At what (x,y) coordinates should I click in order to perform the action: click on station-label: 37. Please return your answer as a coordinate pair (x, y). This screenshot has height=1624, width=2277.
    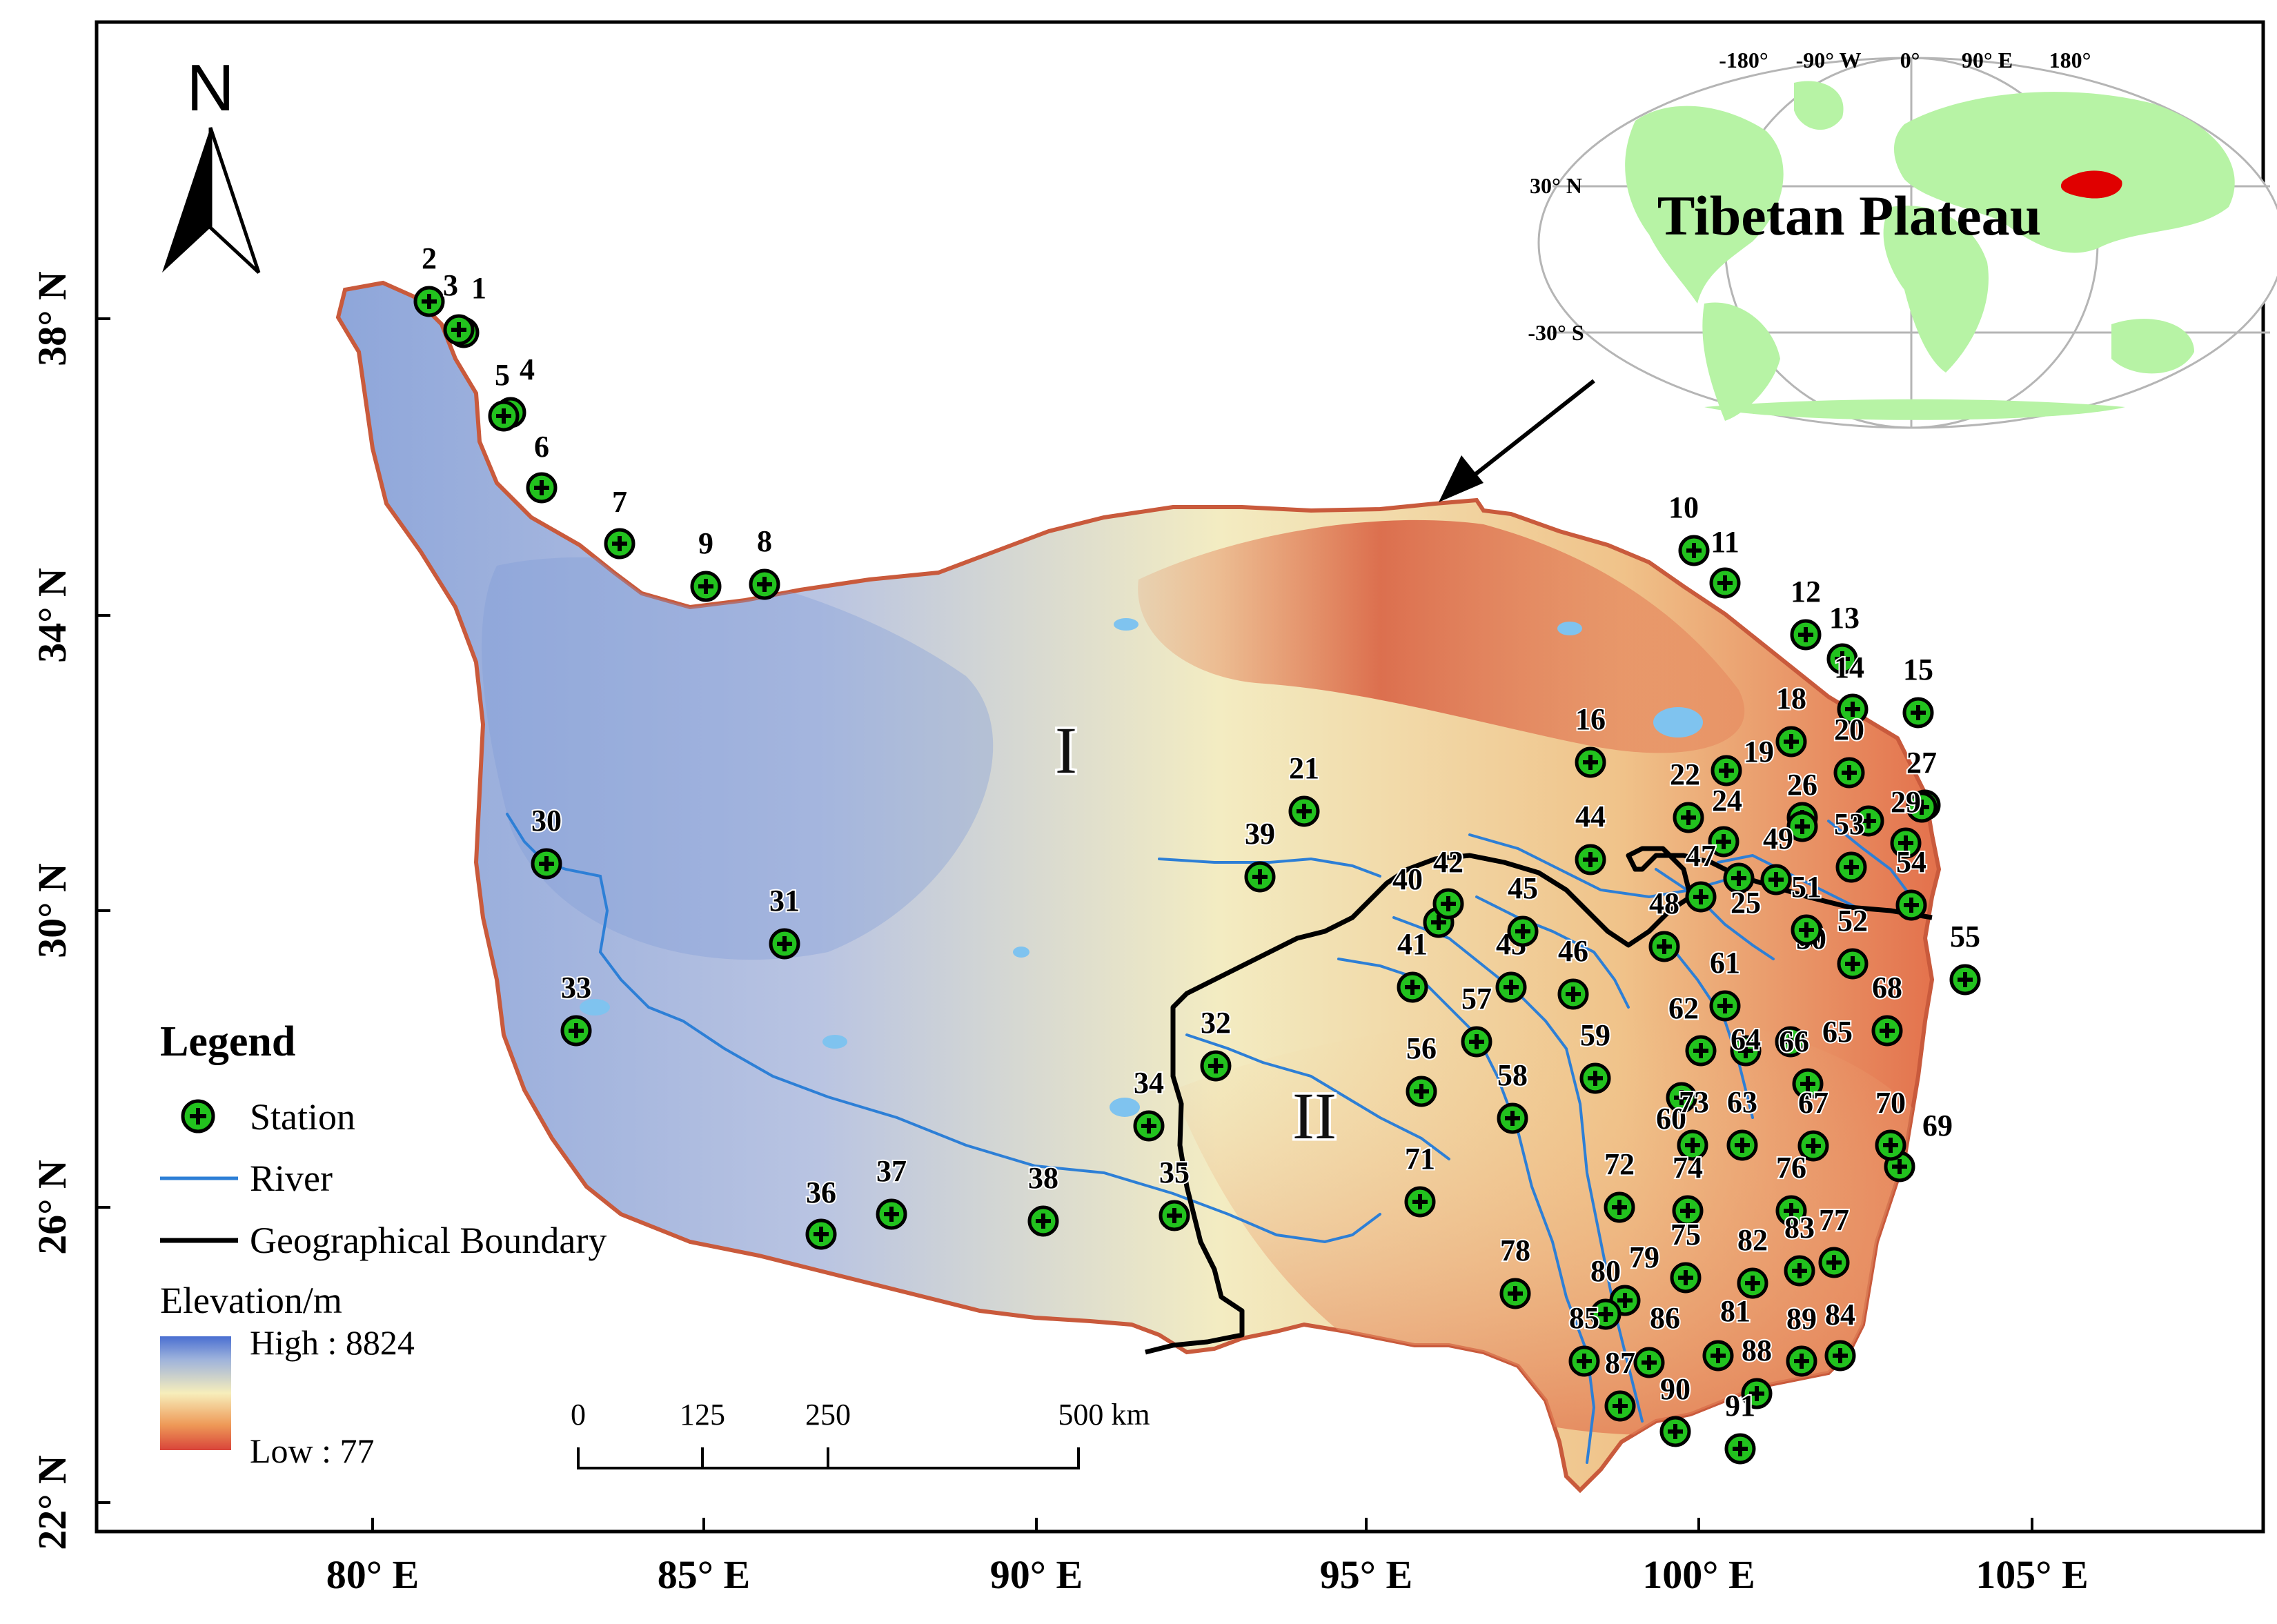
    Looking at the image, I should click on (891, 1171).